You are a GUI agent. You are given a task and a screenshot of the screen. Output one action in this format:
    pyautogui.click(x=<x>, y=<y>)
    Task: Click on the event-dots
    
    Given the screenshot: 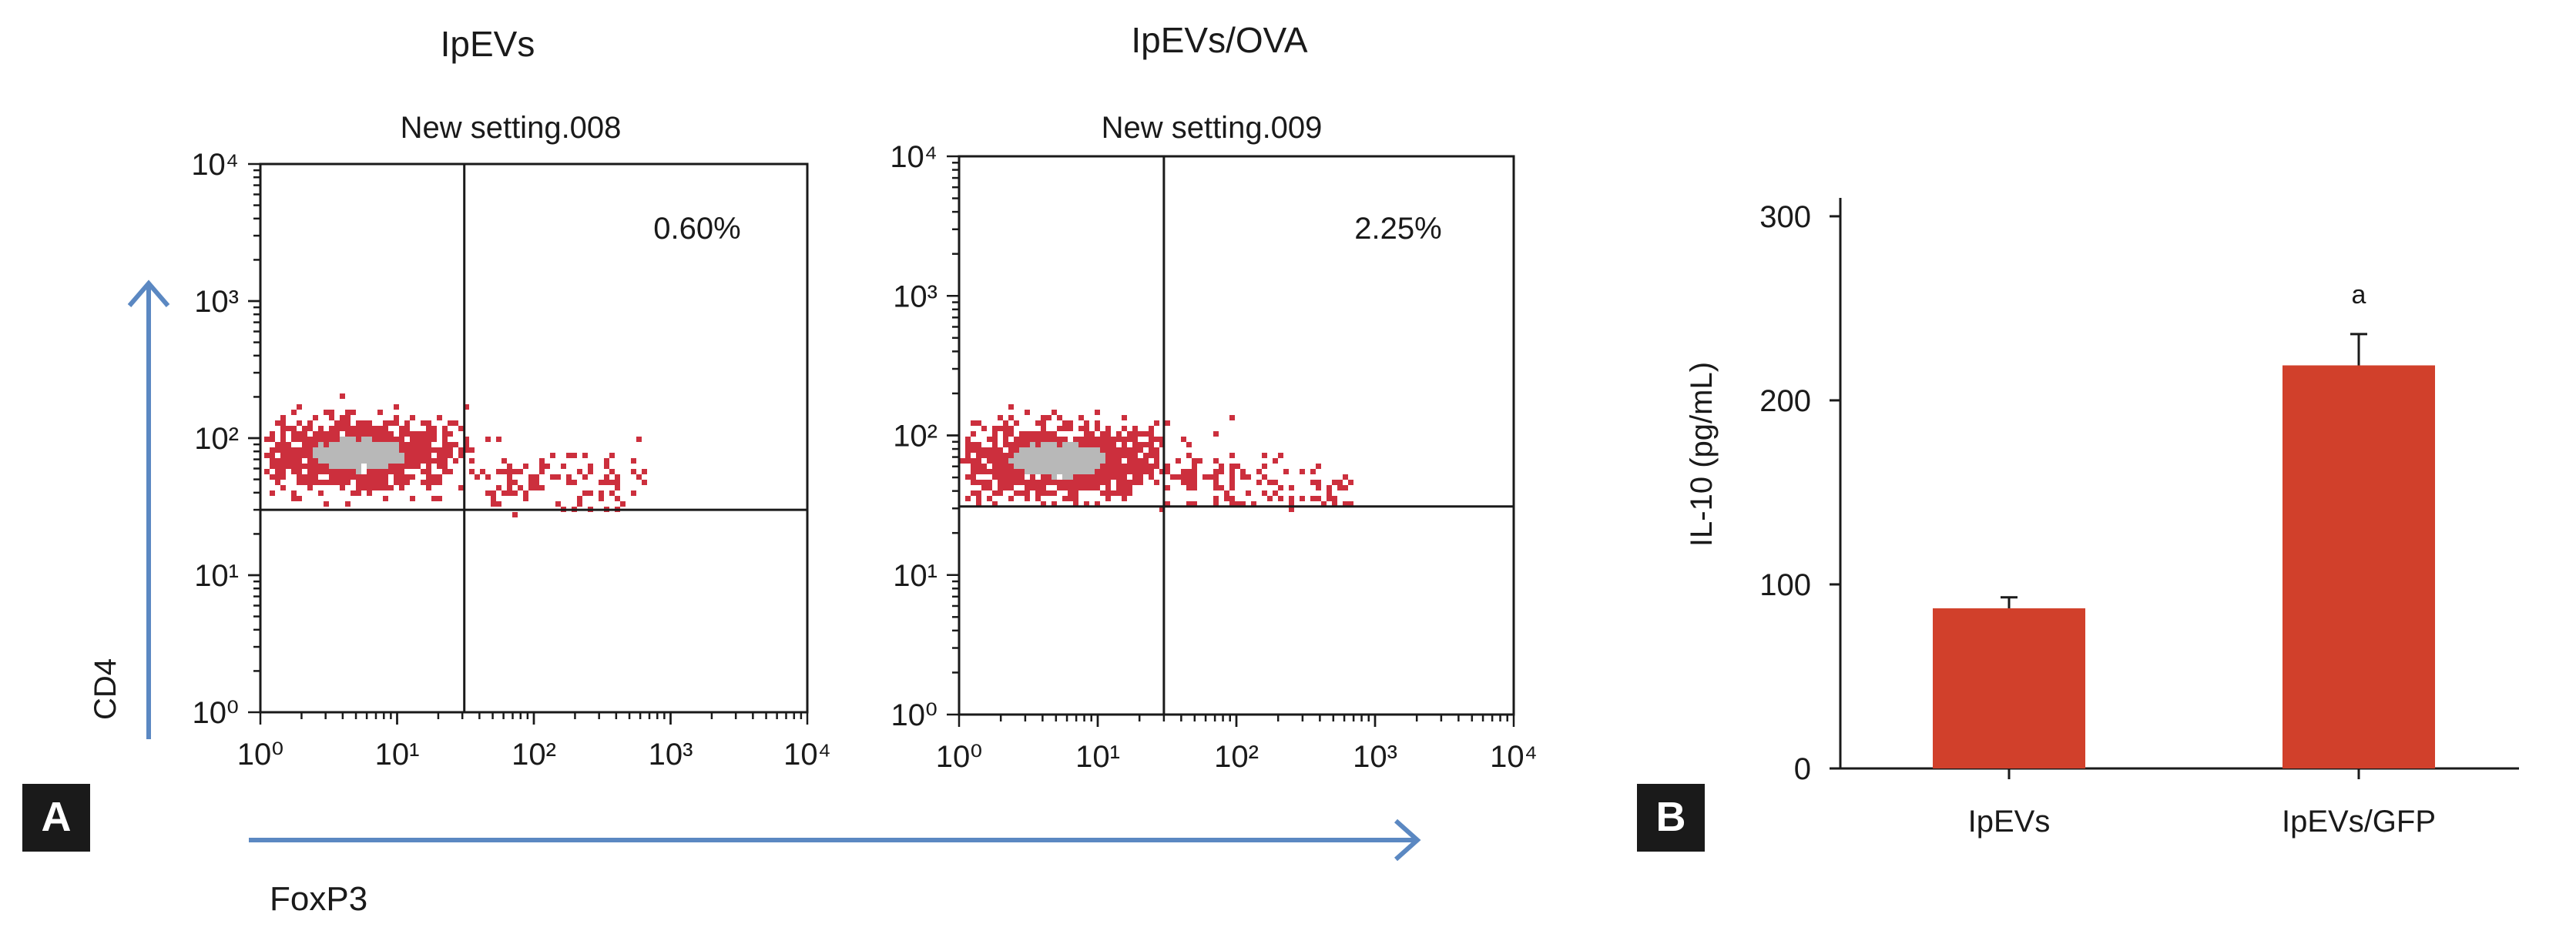 What is the action you would take?
    pyautogui.click(x=455, y=455)
    